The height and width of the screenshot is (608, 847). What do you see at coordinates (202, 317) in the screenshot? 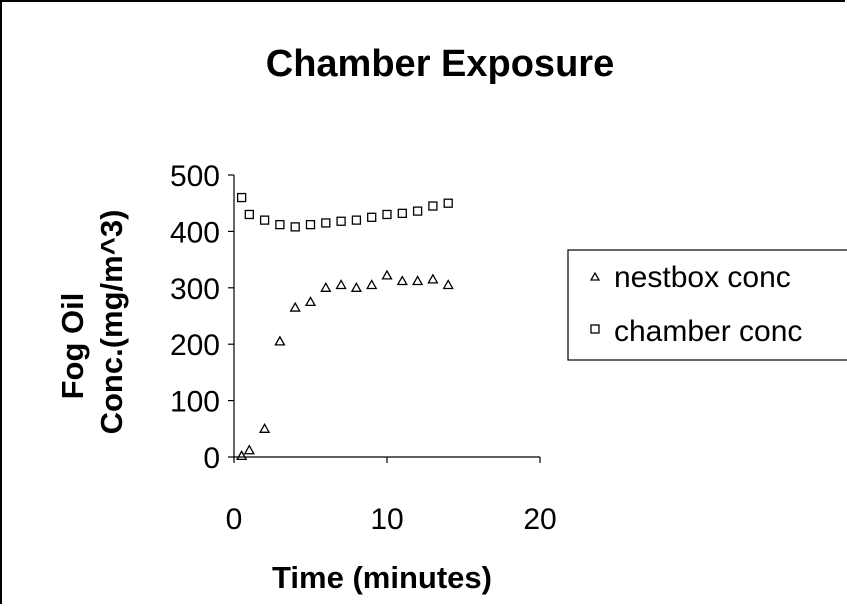
I see `y-ticks: 0 100 200 300 400 500` at bounding box center [202, 317].